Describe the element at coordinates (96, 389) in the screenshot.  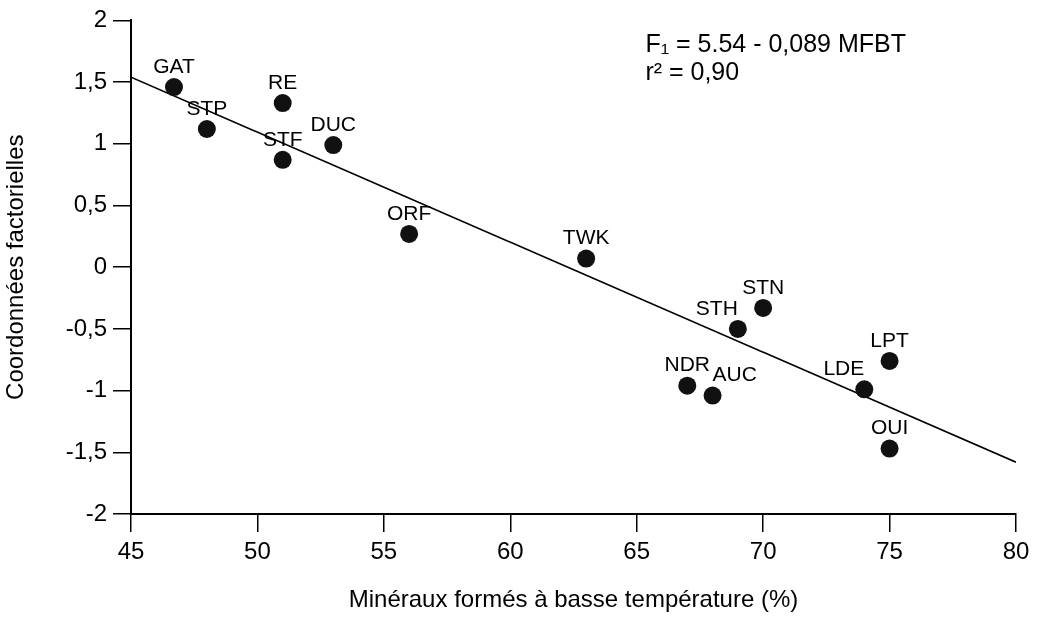
I see `y-tick-label: -1` at that location.